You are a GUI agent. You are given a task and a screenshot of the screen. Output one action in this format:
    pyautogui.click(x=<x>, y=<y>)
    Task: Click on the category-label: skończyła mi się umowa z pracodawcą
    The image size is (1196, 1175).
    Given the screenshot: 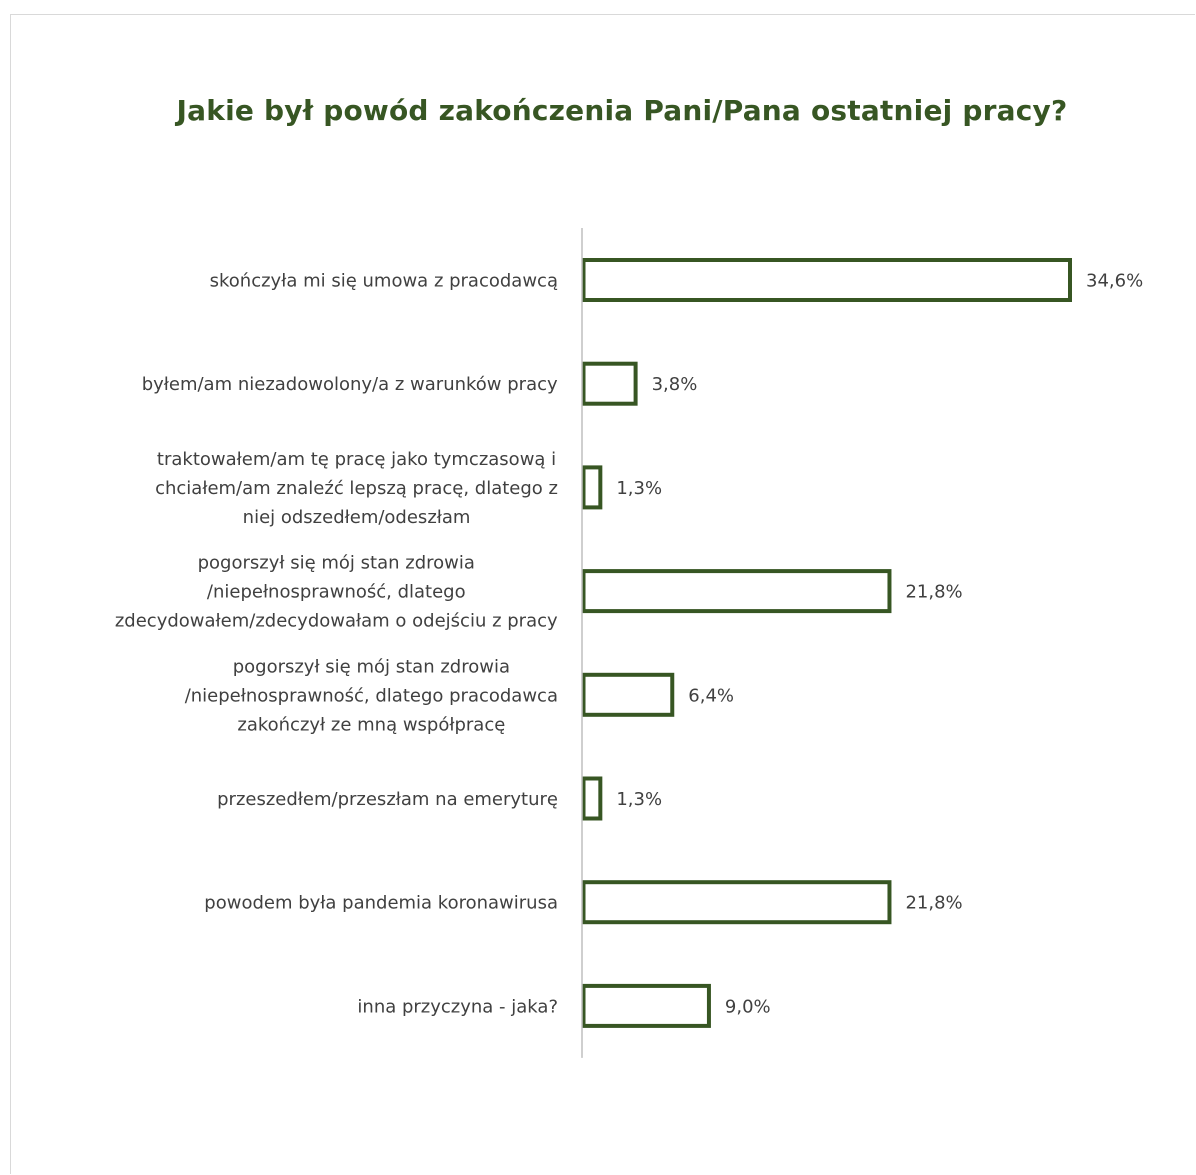 What is the action you would take?
    pyautogui.click(x=384, y=281)
    